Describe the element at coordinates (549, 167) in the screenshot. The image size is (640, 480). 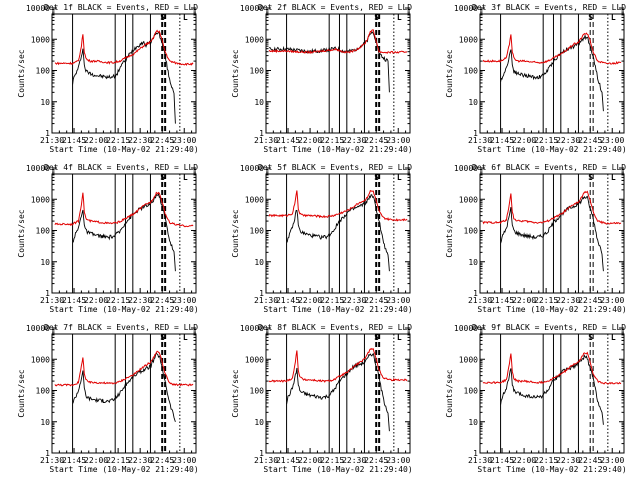
I see `panel-title: Det 6f BLACK = Events, RED = LLD` at that location.